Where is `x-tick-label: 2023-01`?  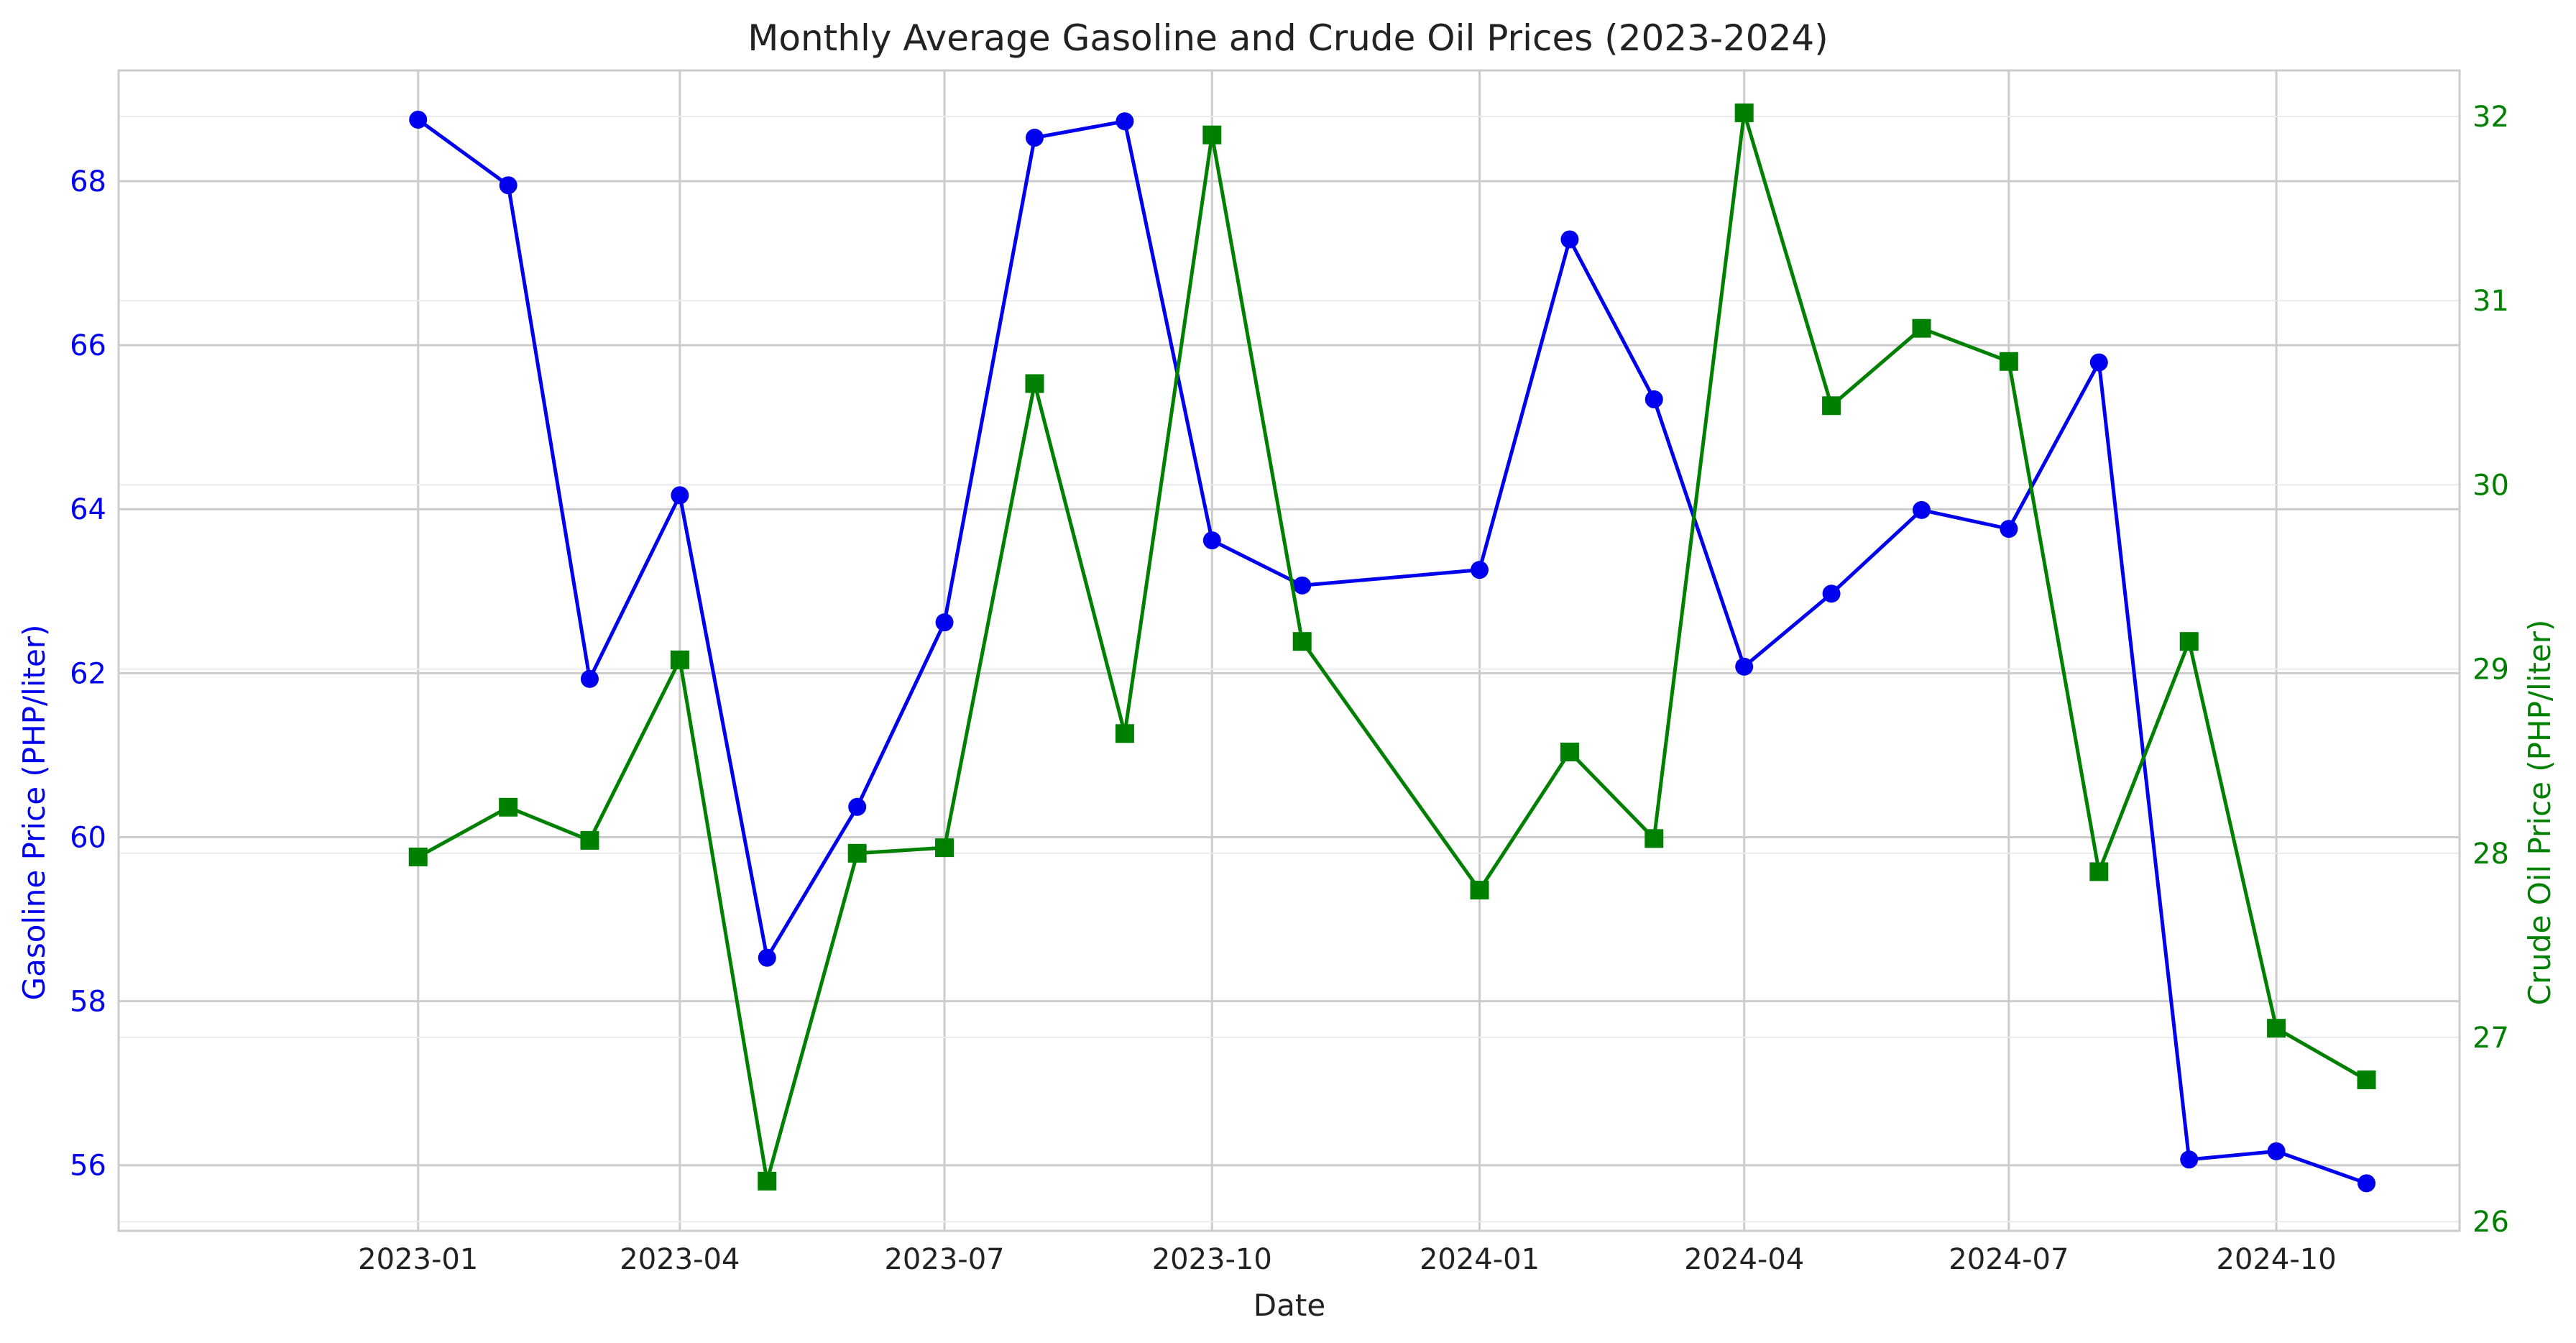
x-tick-label: 2023-01 is located at coordinates (418, 1259).